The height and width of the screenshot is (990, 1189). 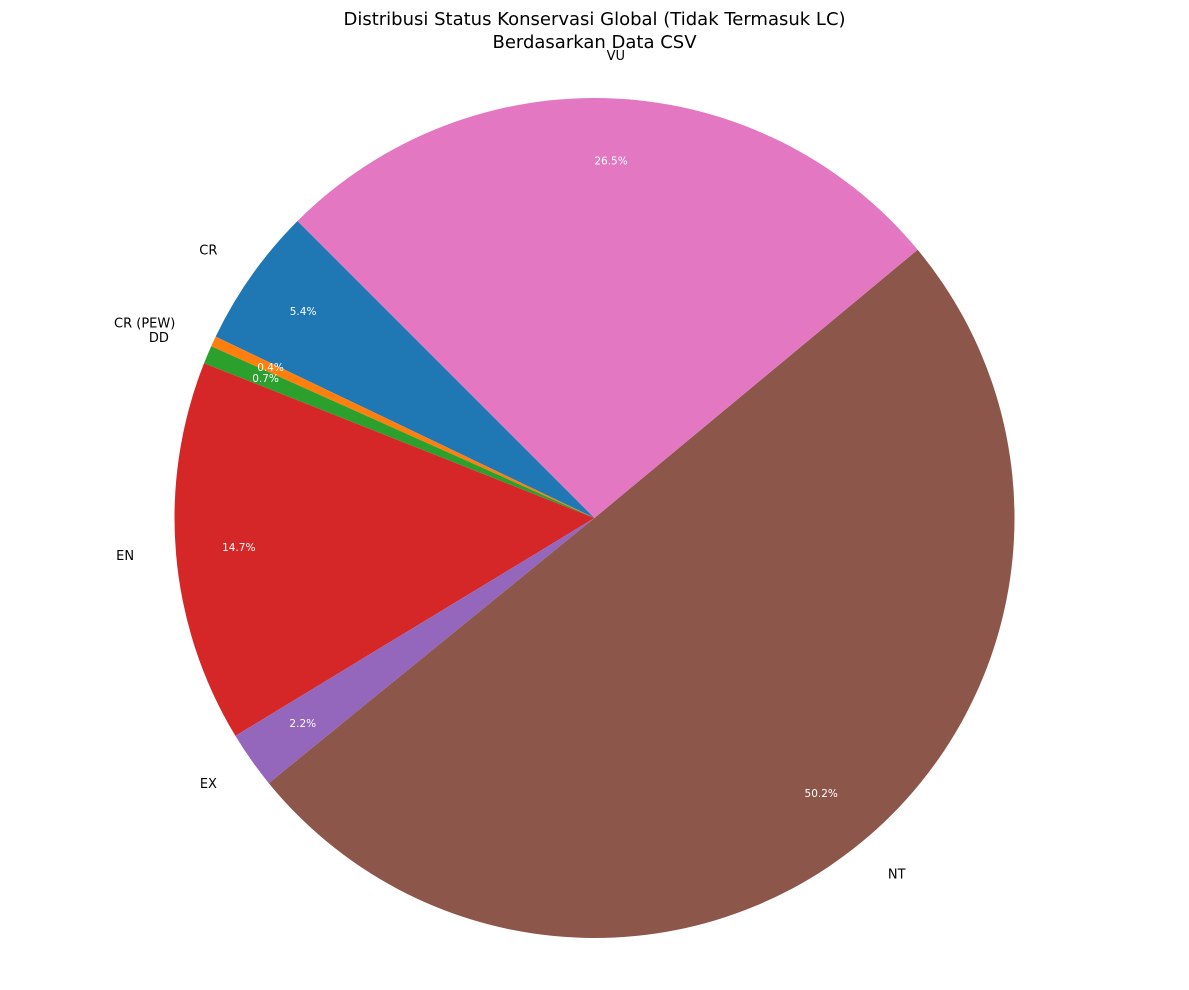 What do you see at coordinates (159, 338) in the screenshot?
I see `slice-label: DD` at bounding box center [159, 338].